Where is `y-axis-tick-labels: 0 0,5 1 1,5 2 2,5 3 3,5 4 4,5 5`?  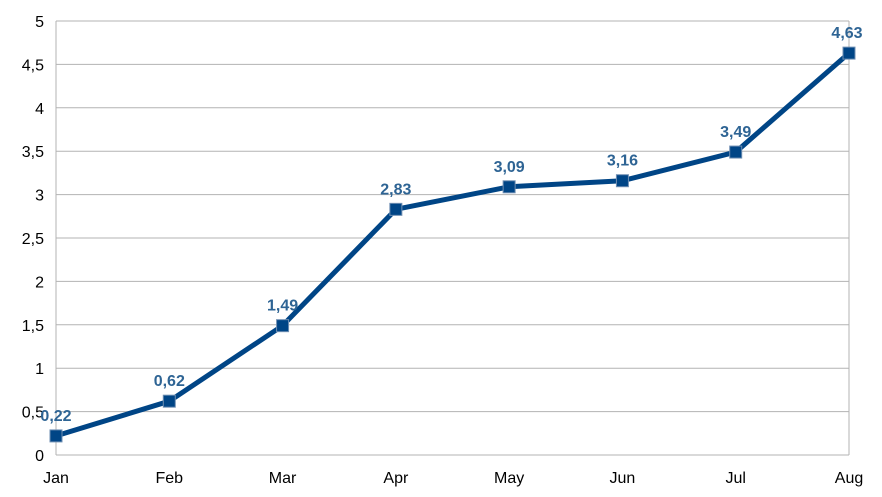
y-axis-tick-labels: 0 0,5 1 1,5 2 2,5 3 3,5 4 4,5 5 is located at coordinates (33, 239).